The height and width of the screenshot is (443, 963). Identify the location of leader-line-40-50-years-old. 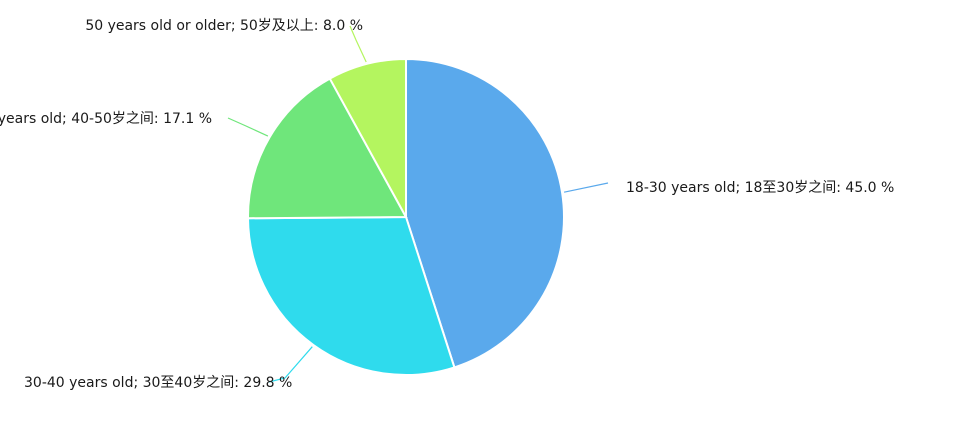
(248, 127).